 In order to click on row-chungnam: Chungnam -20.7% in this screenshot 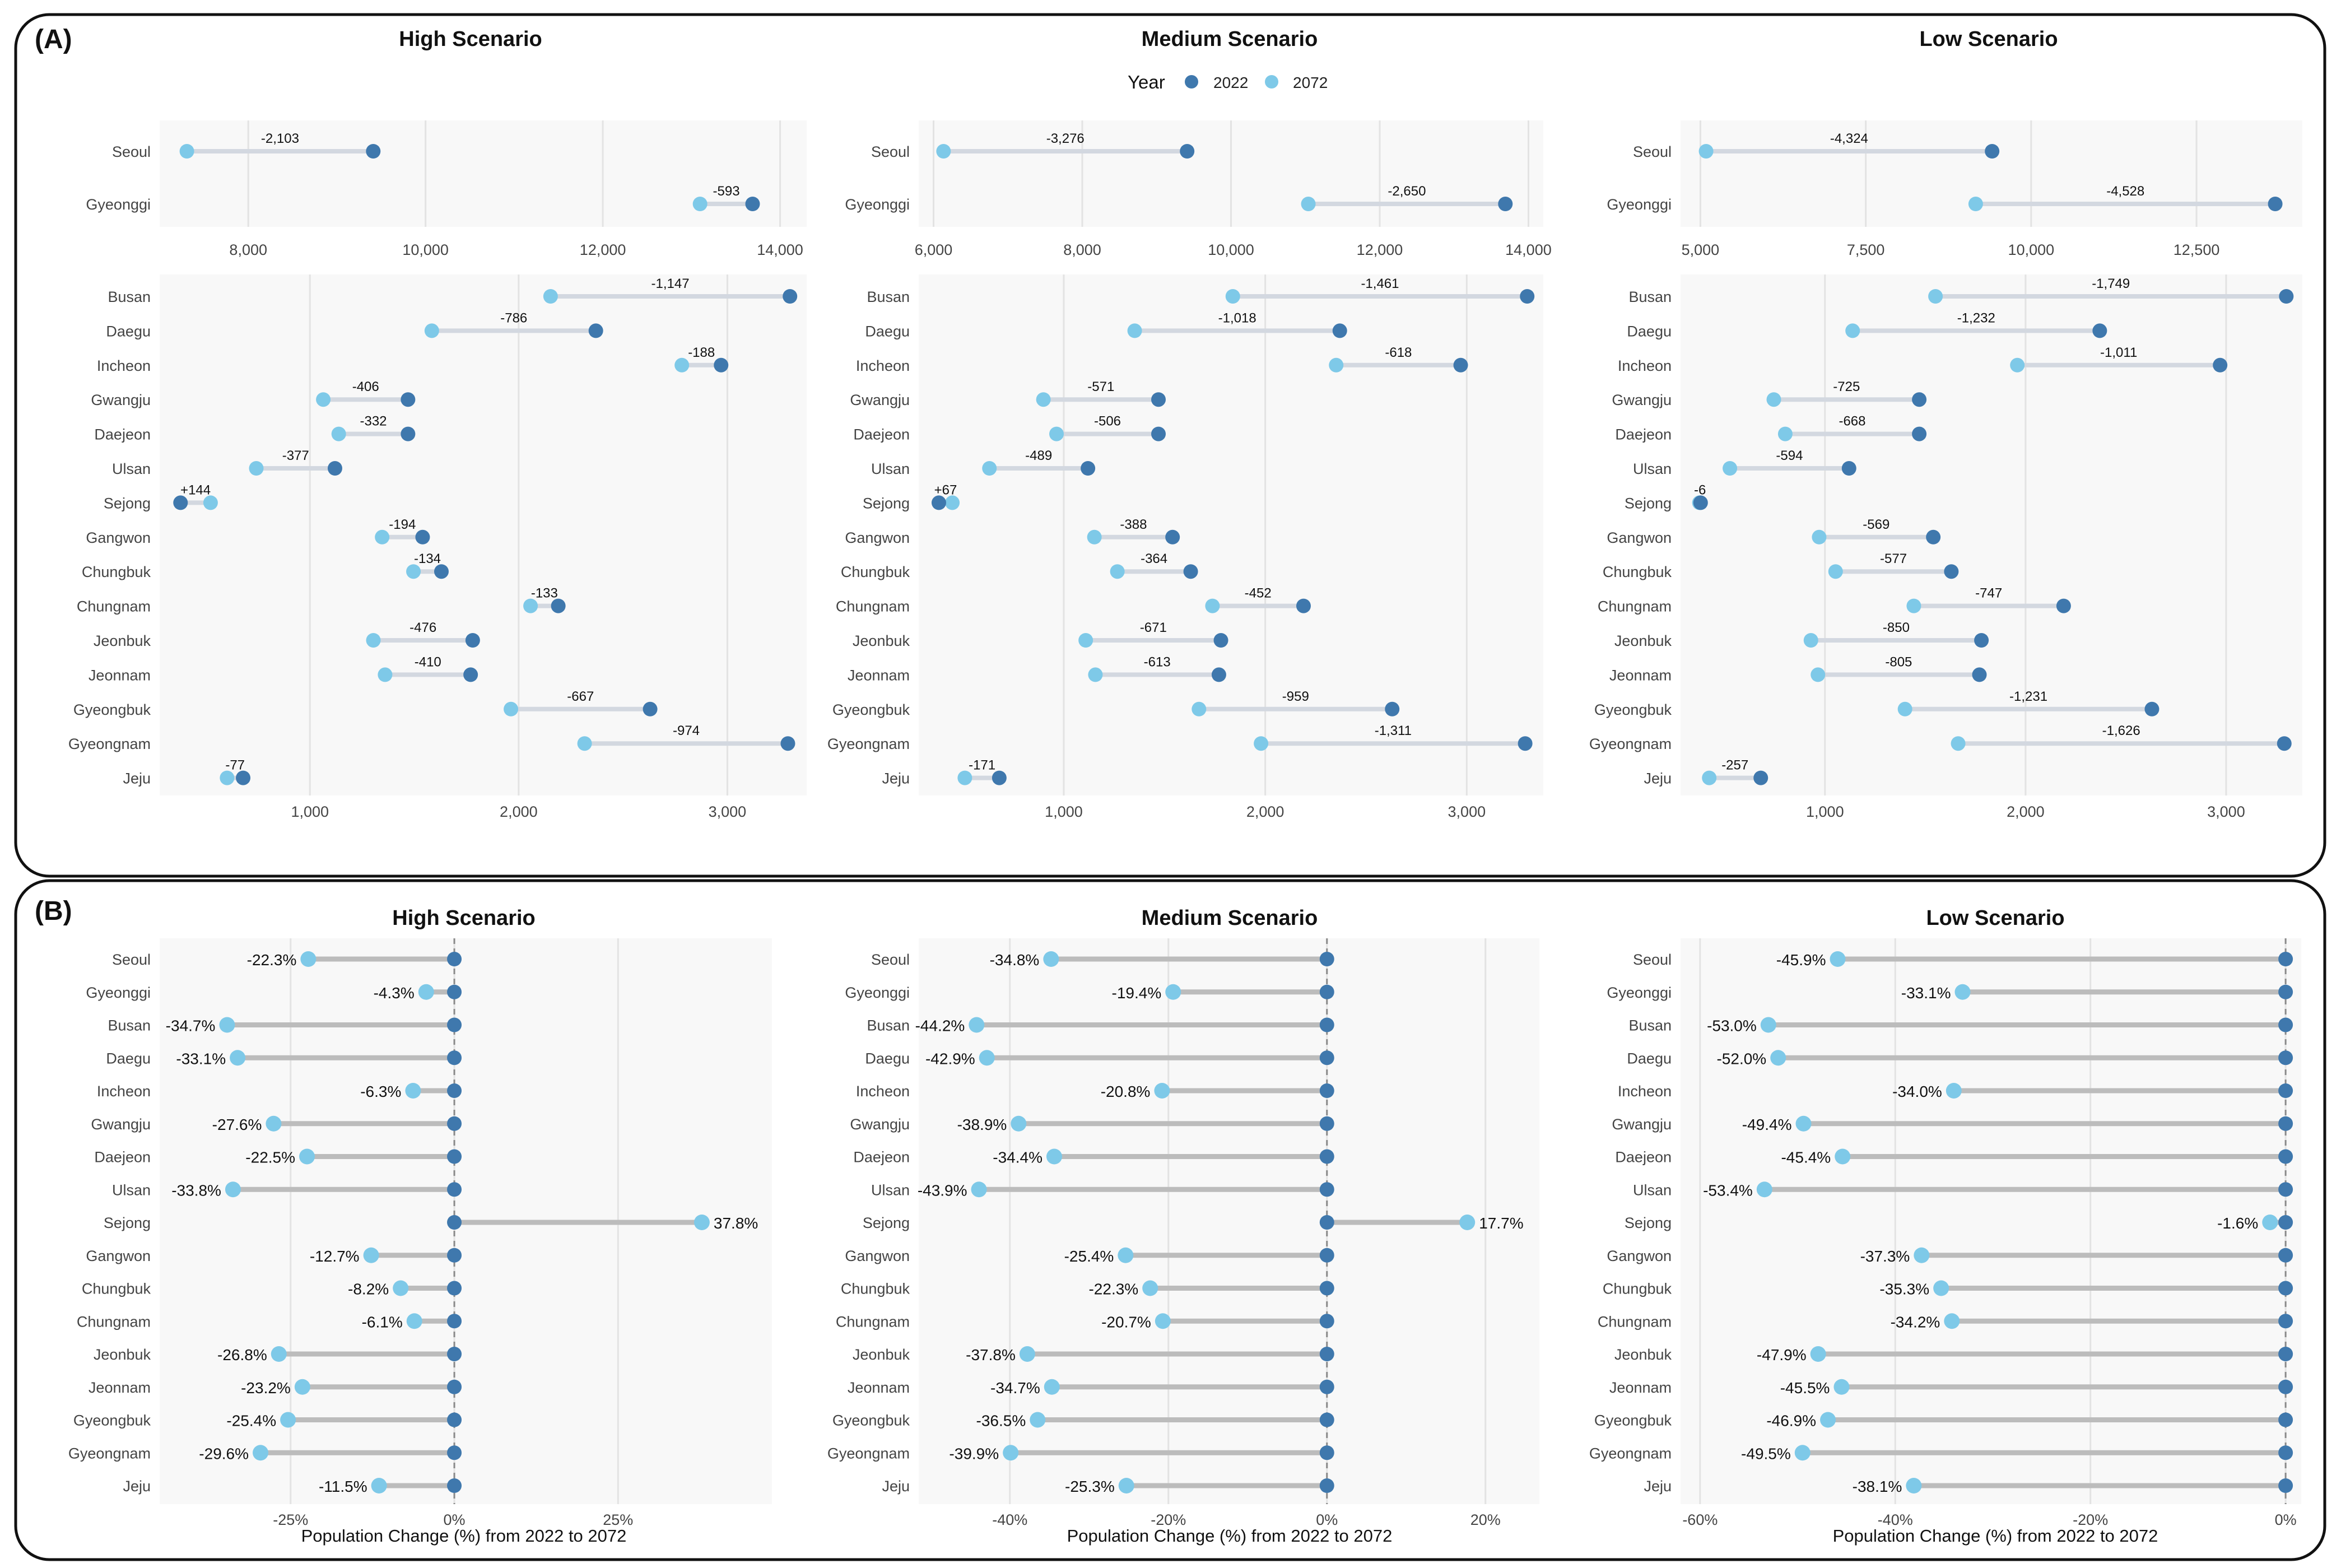, I will do `click(1085, 1321)`.